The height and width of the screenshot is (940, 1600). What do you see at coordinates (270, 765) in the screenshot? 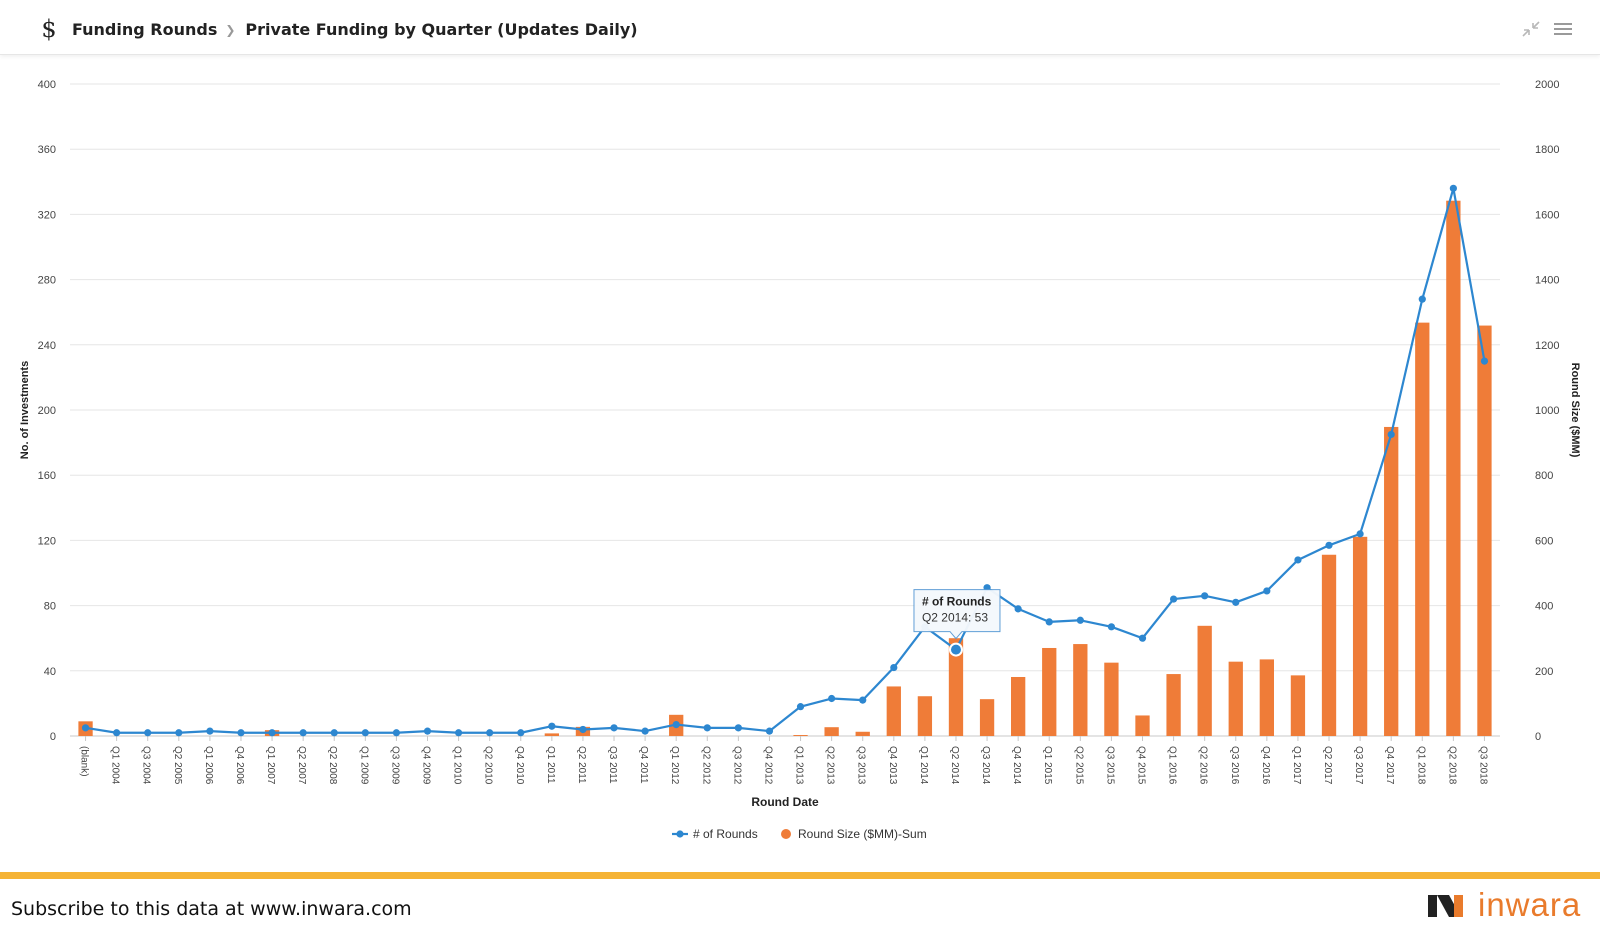
I see `x-tick-label: Q1 2007` at bounding box center [270, 765].